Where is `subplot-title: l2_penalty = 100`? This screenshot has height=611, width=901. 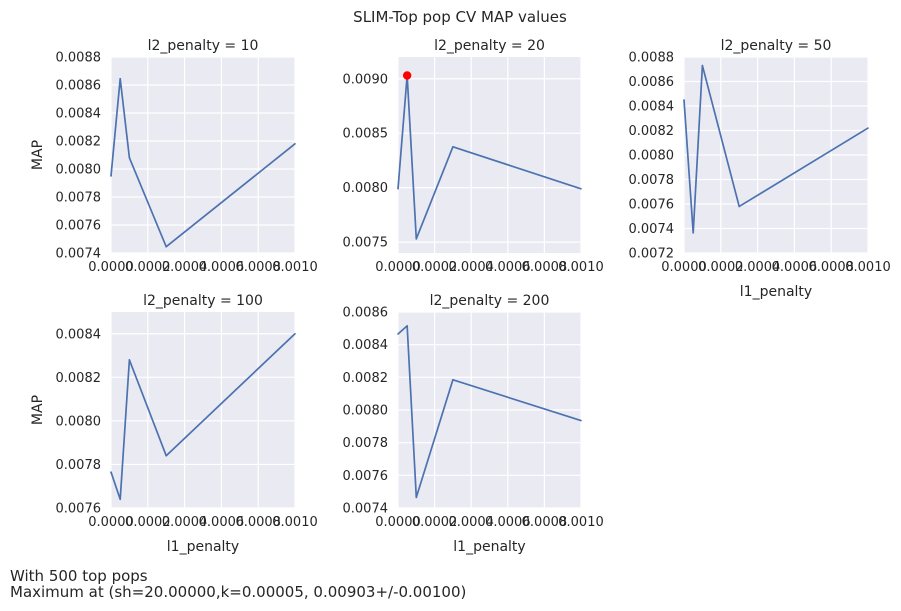
subplot-title: l2_penalty = 100 is located at coordinates (203, 301).